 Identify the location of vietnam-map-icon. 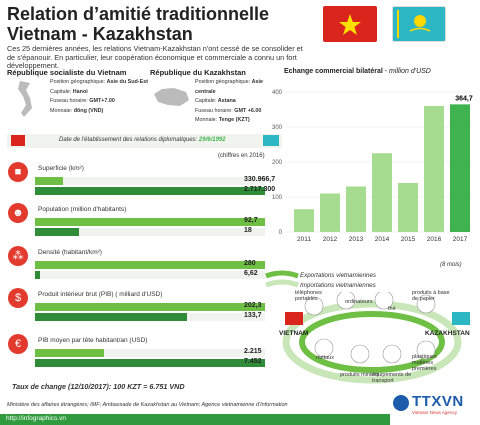
(24, 99).